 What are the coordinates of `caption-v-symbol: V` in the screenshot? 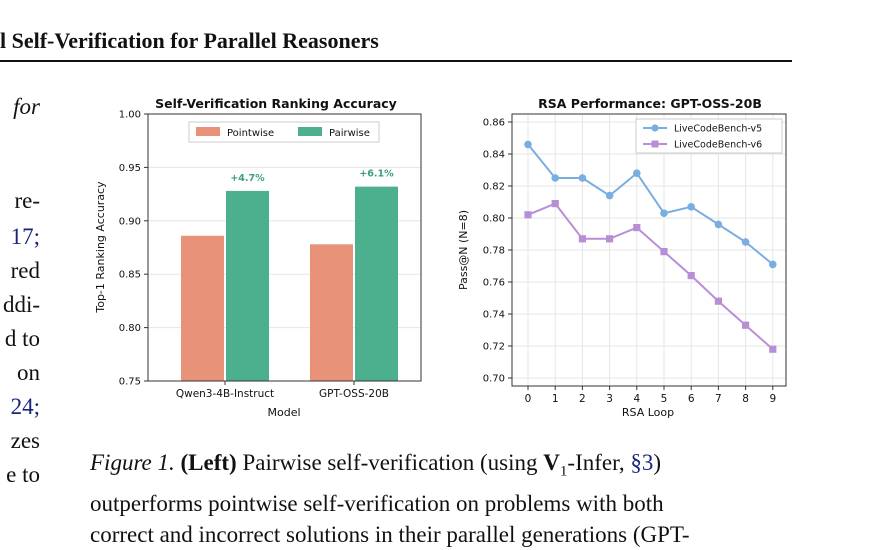 It's located at (551, 462).